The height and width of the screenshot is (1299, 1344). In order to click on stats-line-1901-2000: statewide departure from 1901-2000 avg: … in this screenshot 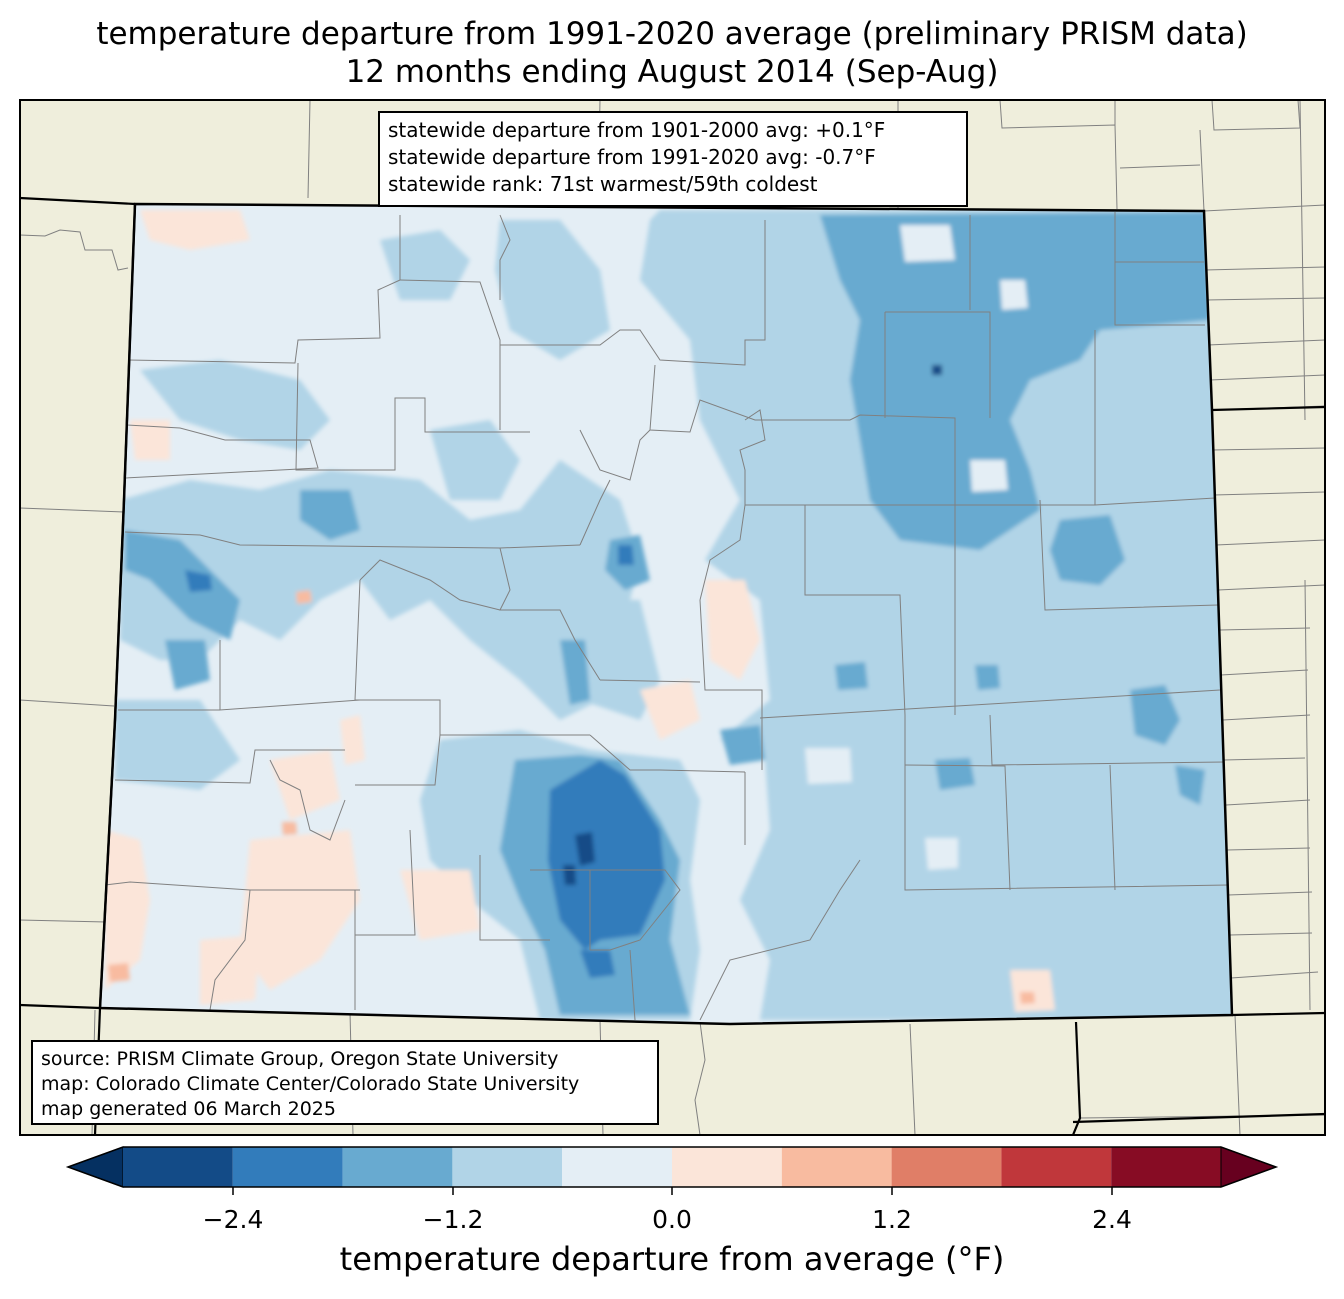, I will do `click(637, 130)`.